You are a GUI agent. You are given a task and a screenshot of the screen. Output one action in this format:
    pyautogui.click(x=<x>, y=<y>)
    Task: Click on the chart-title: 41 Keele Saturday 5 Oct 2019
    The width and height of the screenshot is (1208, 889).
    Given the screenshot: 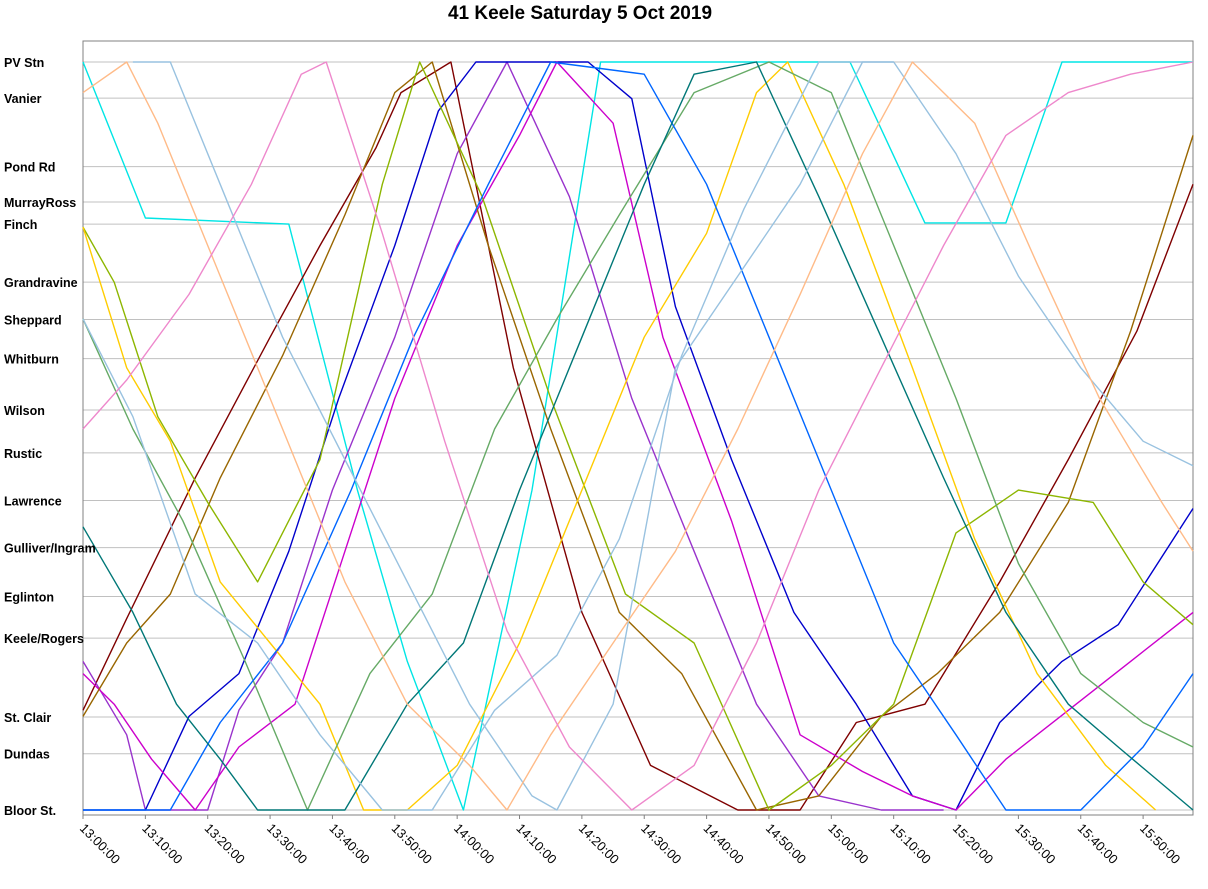 What is the action you would take?
    pyautogui.click(x=580, y=13)
    